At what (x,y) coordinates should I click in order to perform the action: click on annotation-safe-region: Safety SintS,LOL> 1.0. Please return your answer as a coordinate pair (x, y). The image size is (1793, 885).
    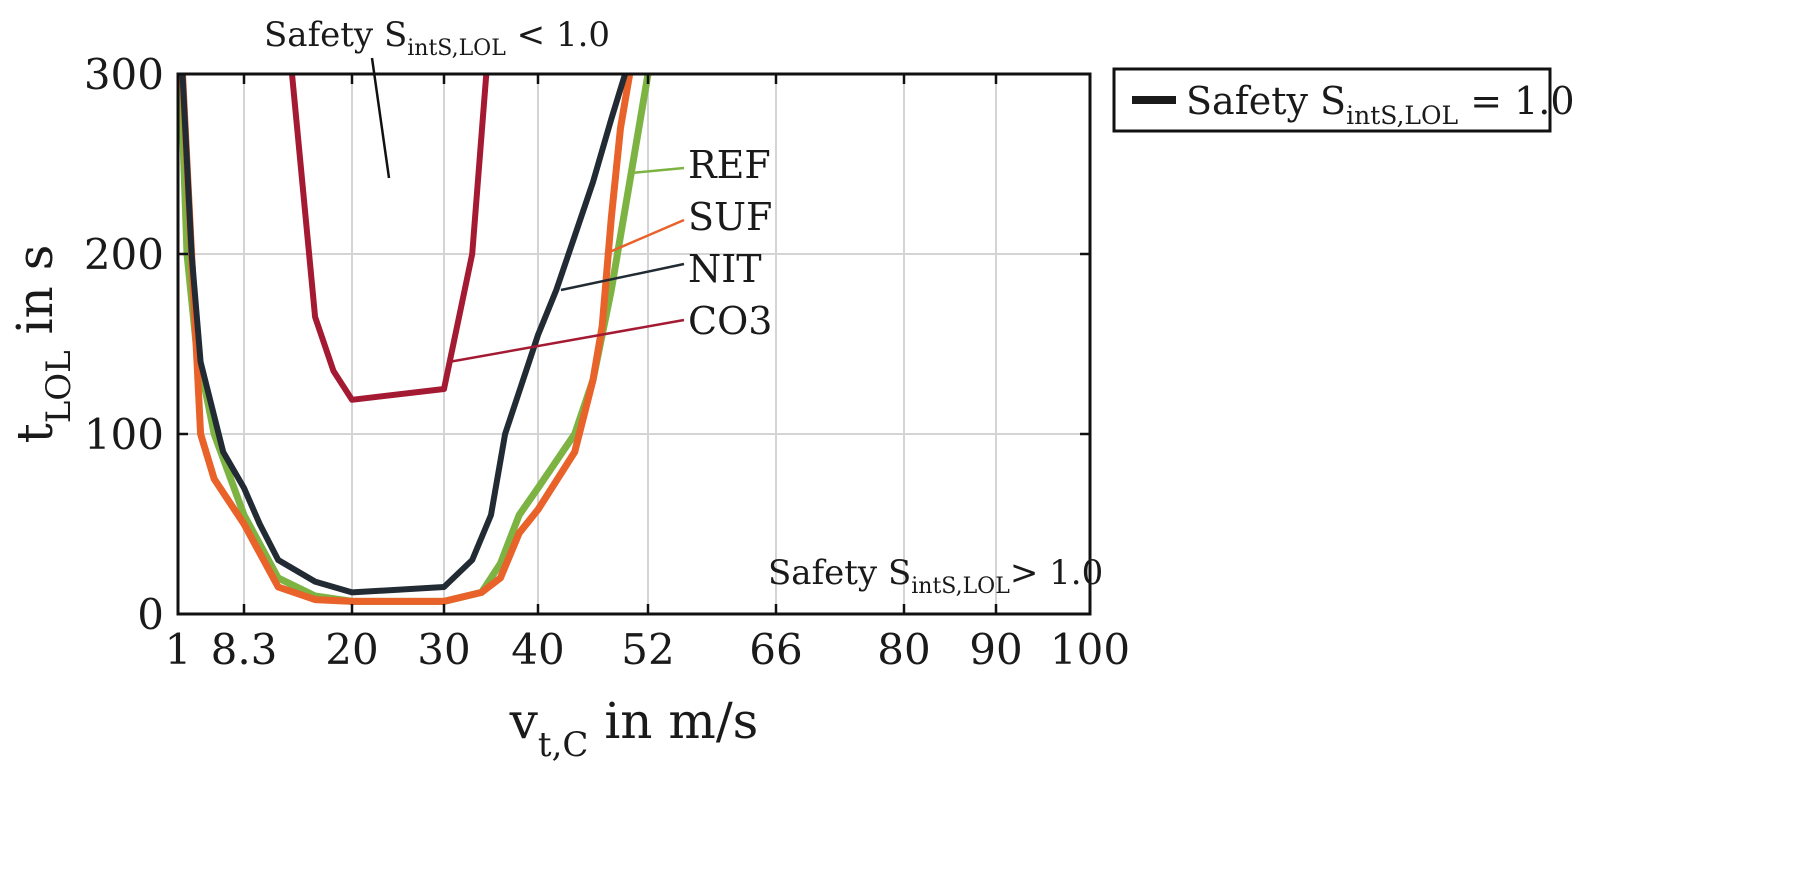
    Looking at the image, I should click on (935, 576).